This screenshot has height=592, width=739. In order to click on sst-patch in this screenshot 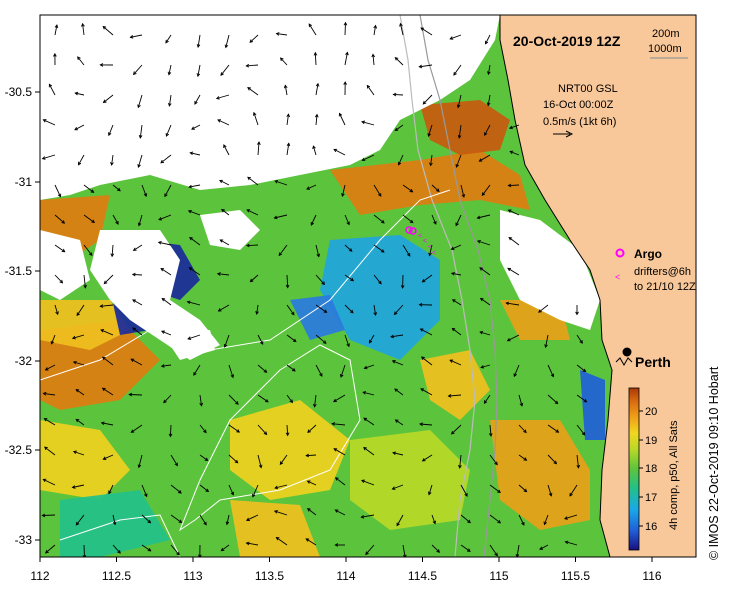, I will do `click(410, 480)`.